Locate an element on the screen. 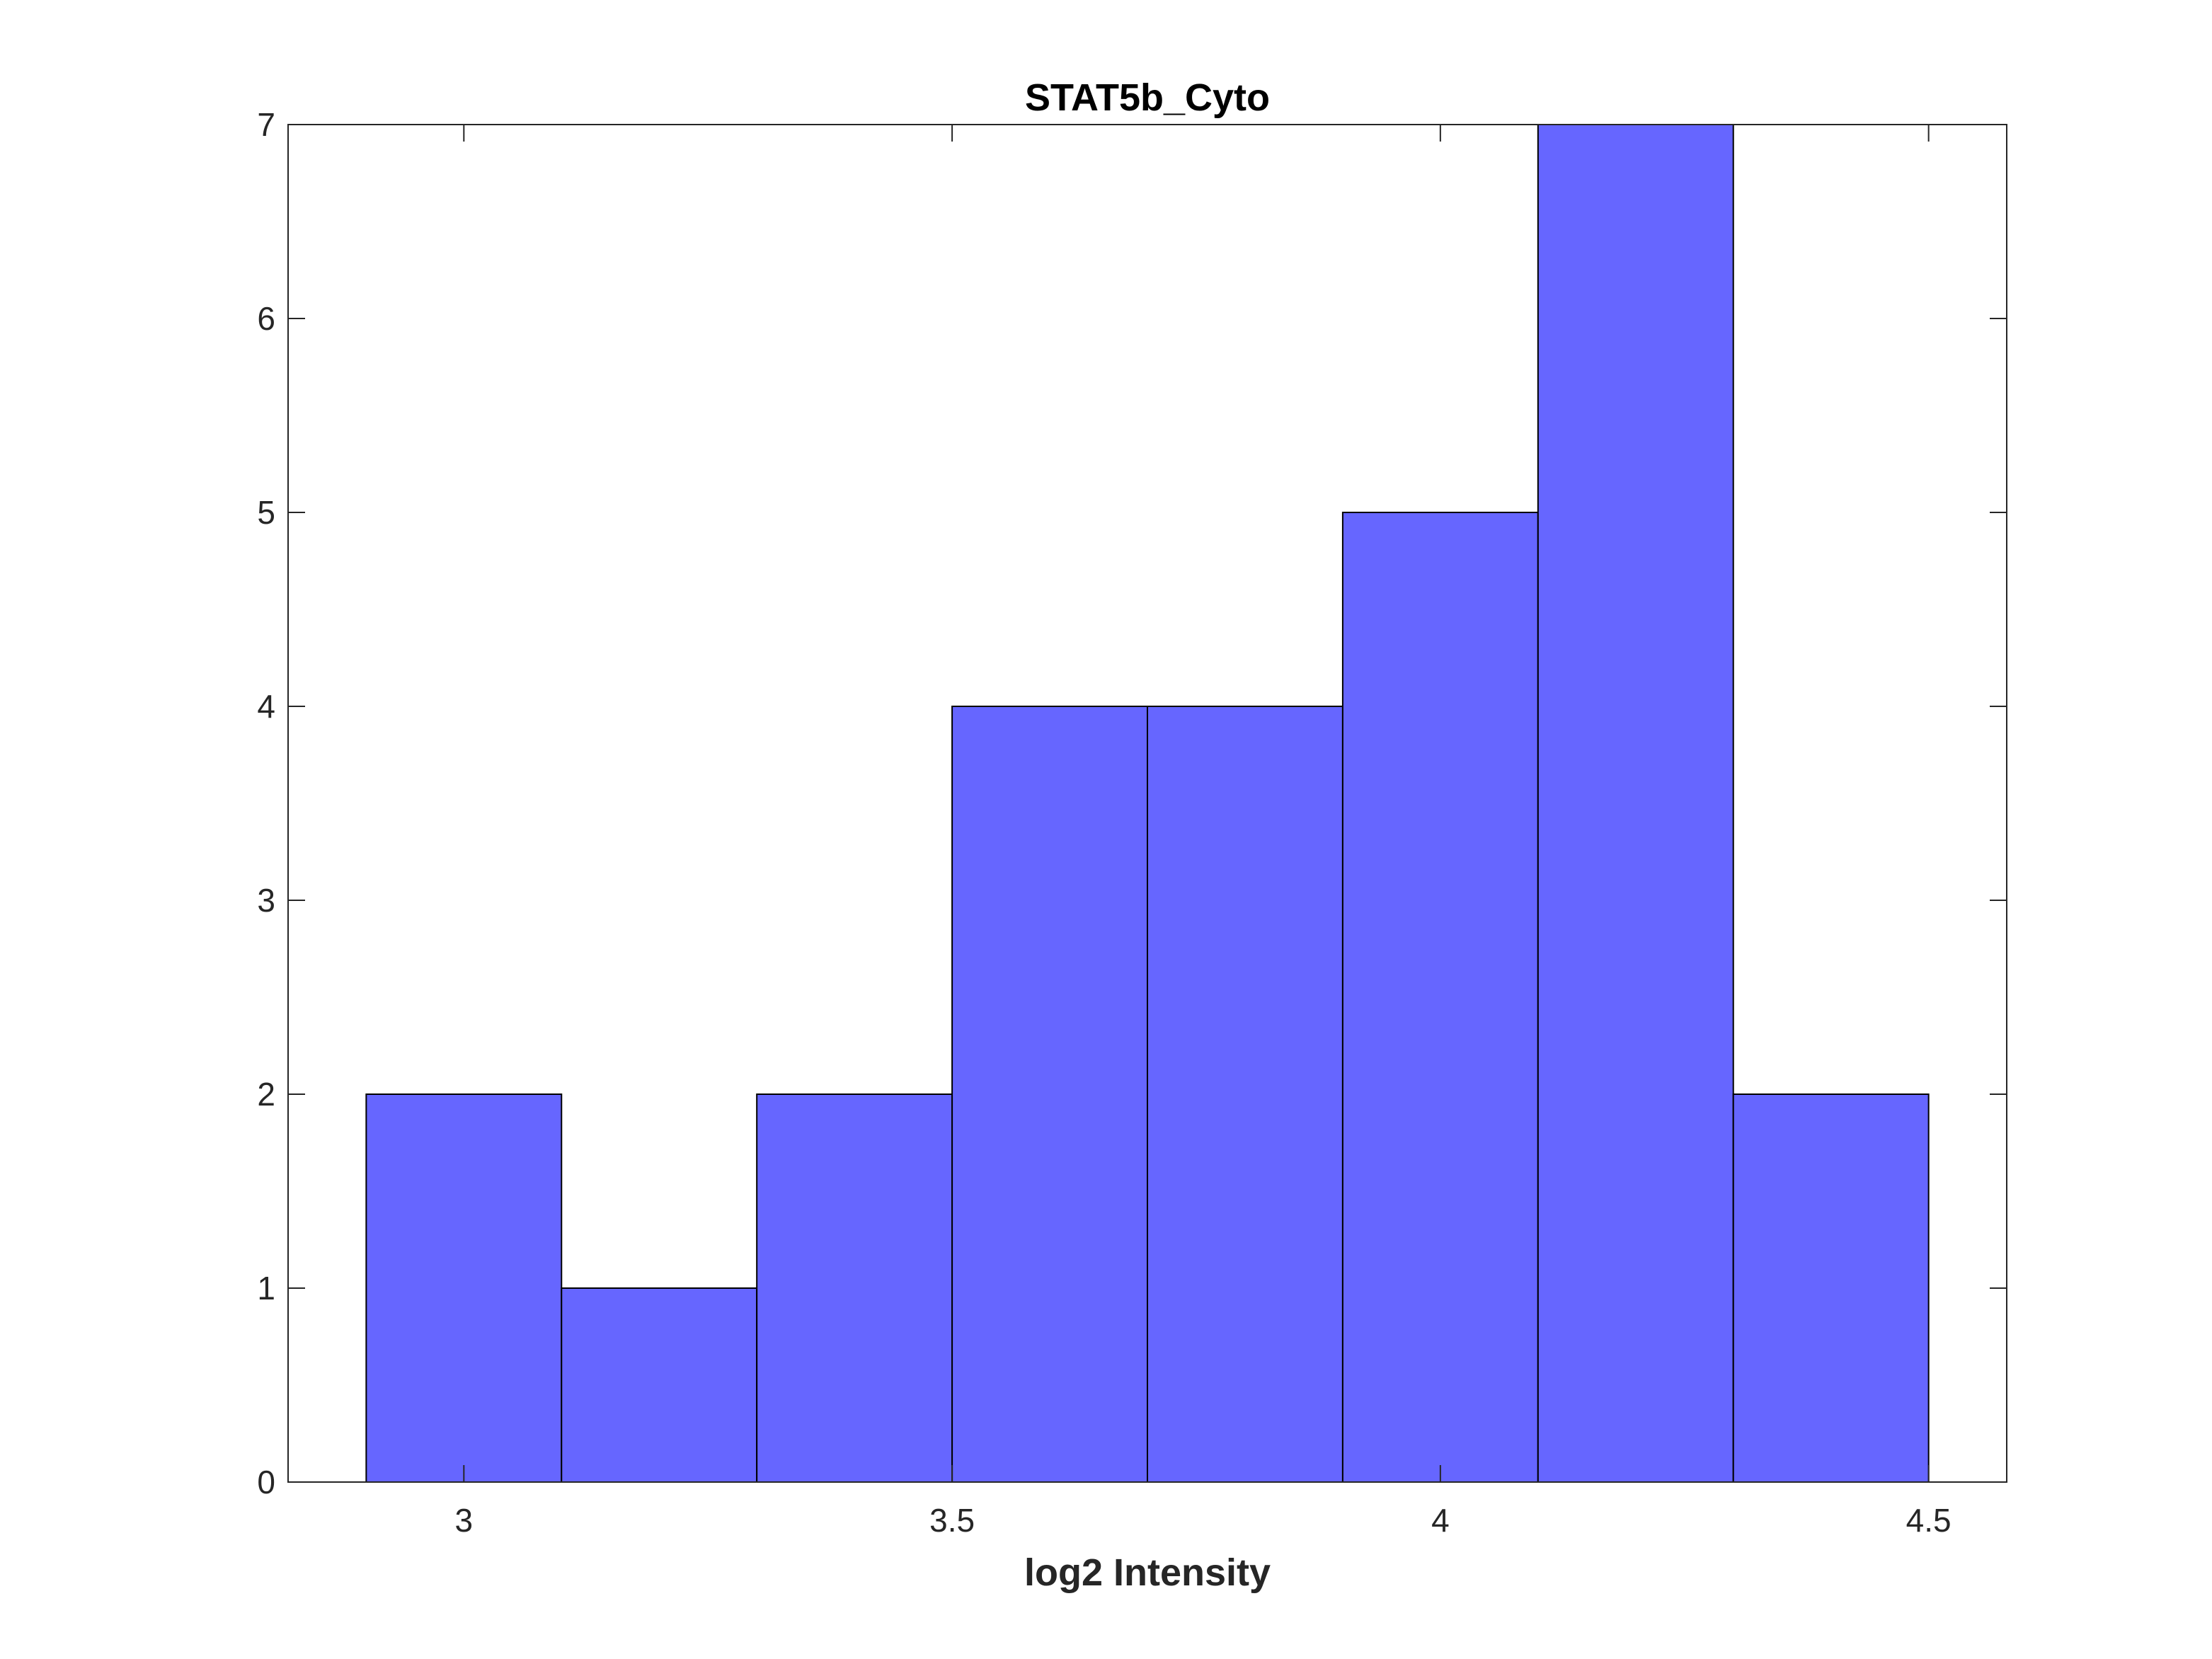 The image size is (2212, 1659). x-tick-labels: 3 3.5 4 4.5 is located at coordinates (1203, 1520).